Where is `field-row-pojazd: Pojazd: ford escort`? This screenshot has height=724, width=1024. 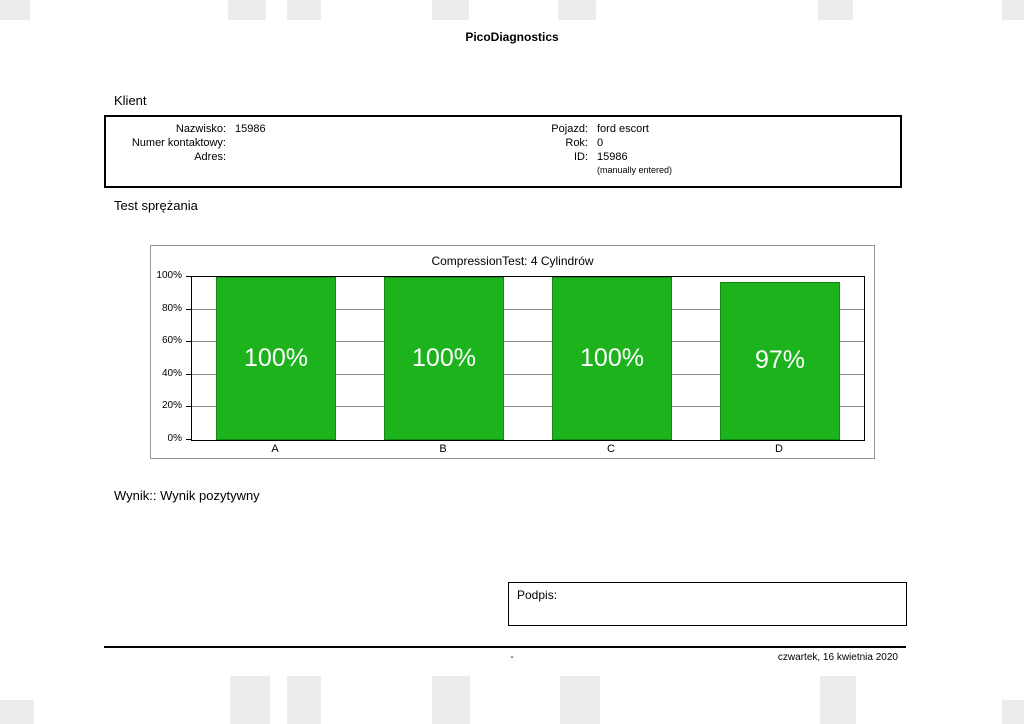
field-row-pojazd: Pojazd: ford escort is located at coordinates (588, 129).